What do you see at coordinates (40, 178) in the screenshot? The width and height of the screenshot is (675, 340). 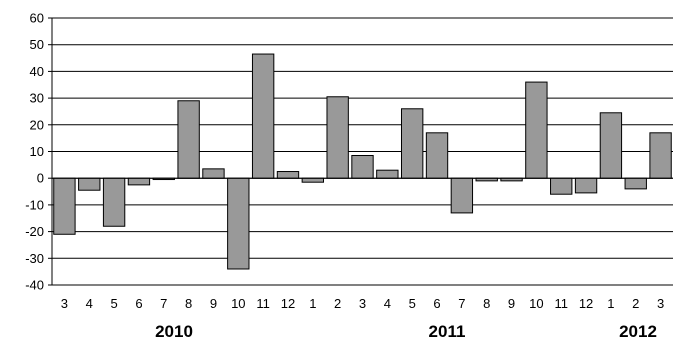 I see `y-tick-label: 0` at bounding box center [40, 178].